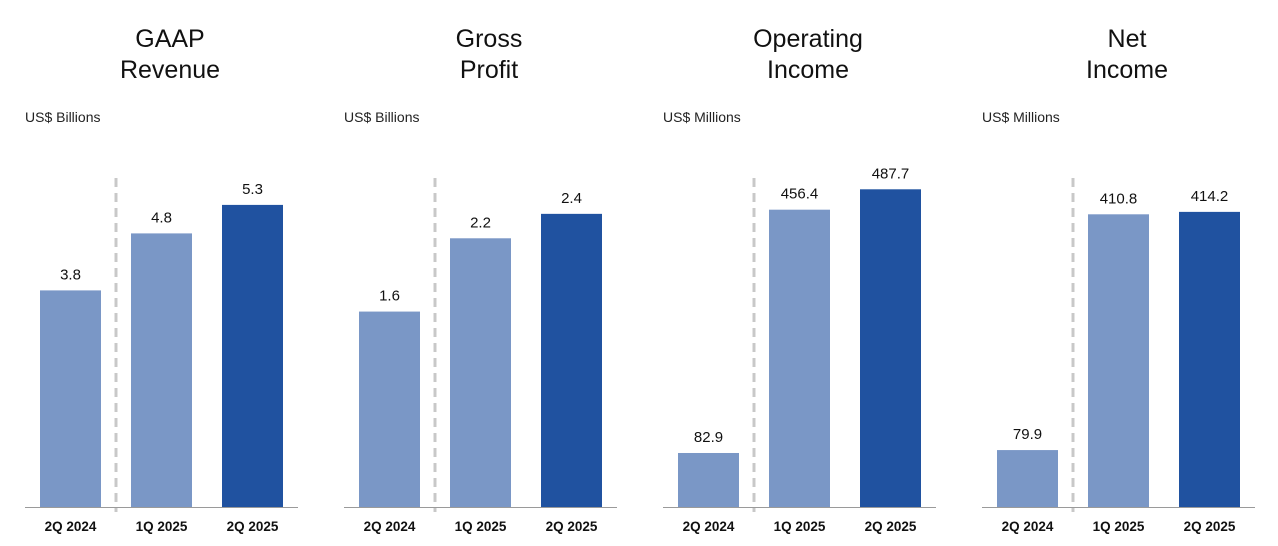 The width and height of the screenshot is (1278, 546). I want to click on chart-title-line-1: Operating, so click(808, 39).